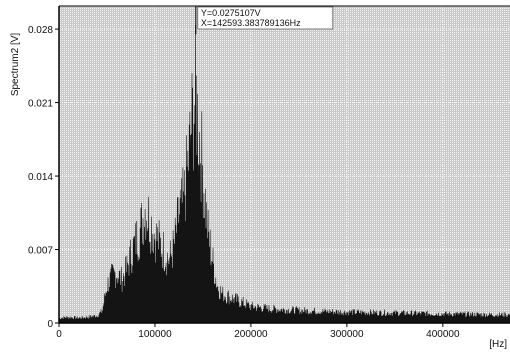 The image size is (510, 359). What do you see at coordinates (155, 334) in the screenshot?
I see `x-tick-label: 100000` at bounding box center [155, 334].